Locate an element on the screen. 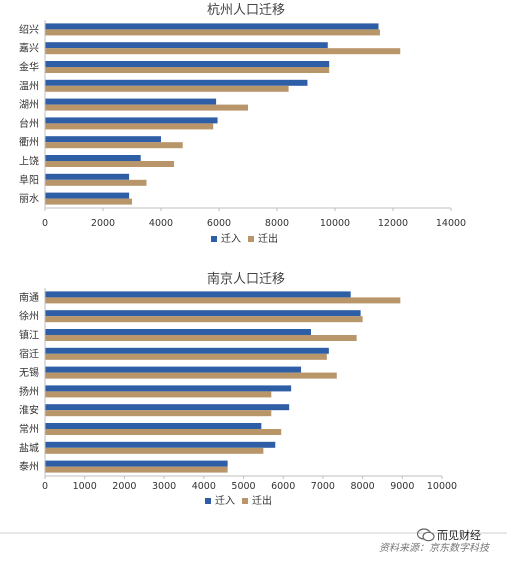  category-label: 绍兴 is located at coordinates (29, 29).